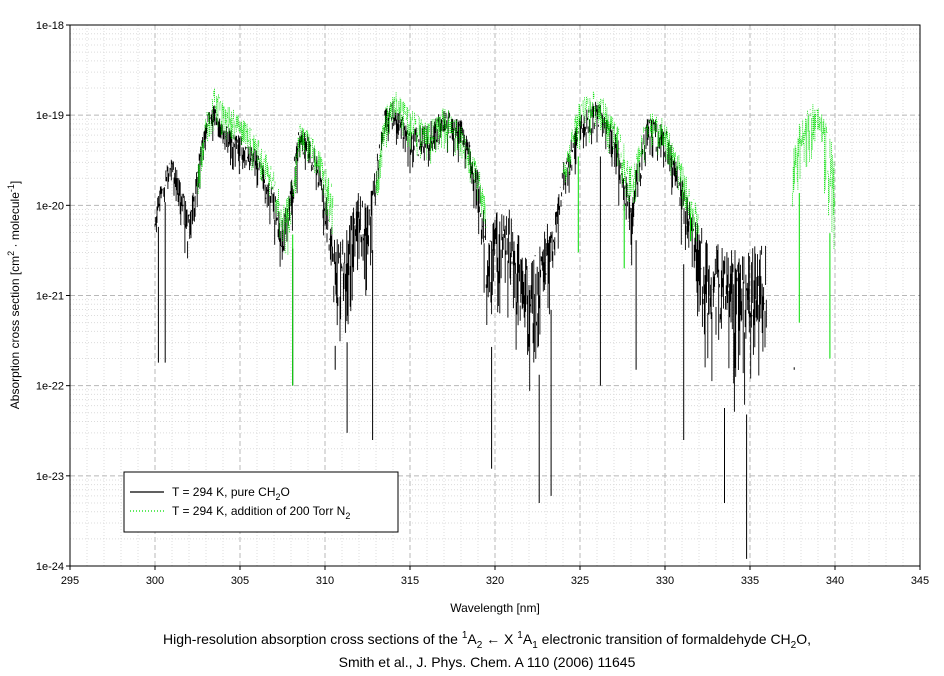 This screenshot has width=944, height=676. What do you see at coordinates (495, 608) in the screenshot?
I see `x-axis-title: Wavelength [nm]` at bounding box center [495, 608].